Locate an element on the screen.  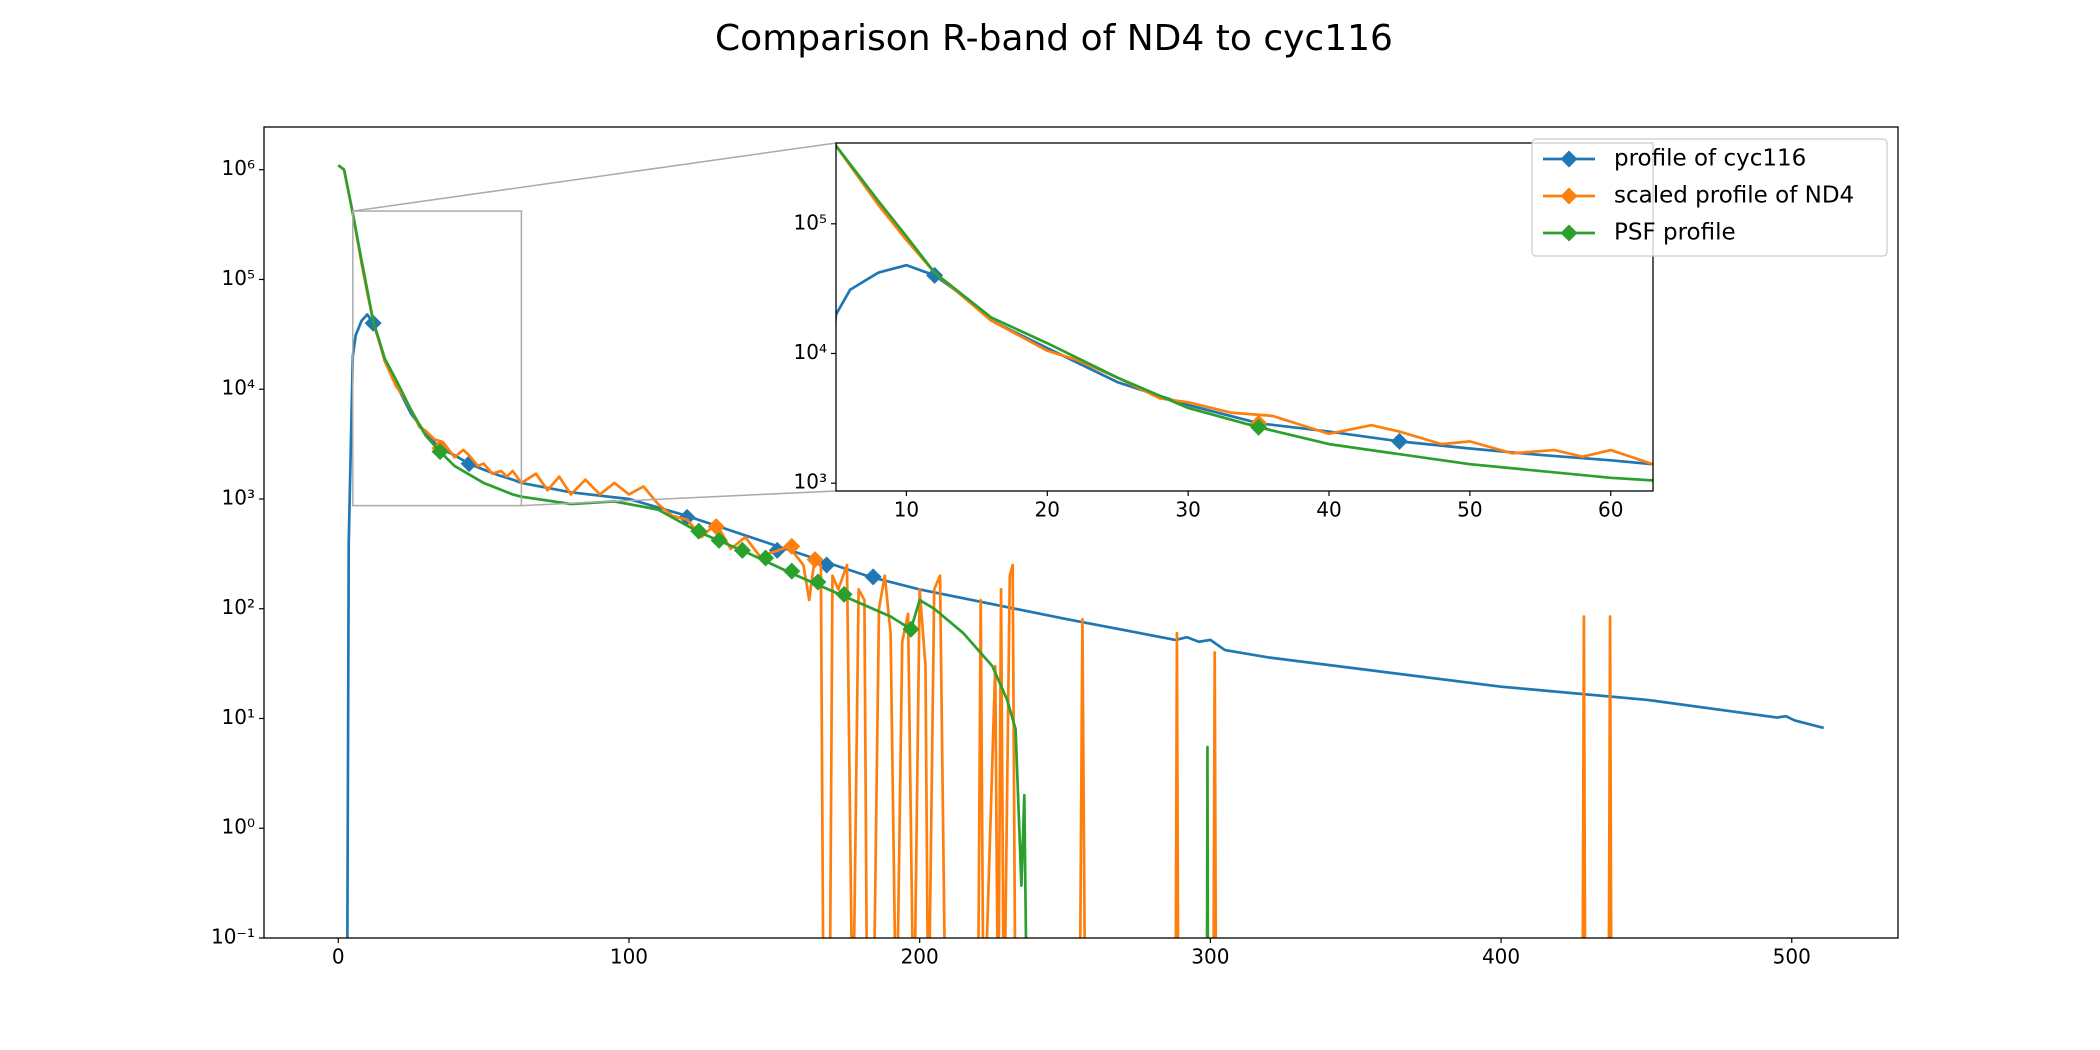
plot-area is located at coordinates (1244, 312).